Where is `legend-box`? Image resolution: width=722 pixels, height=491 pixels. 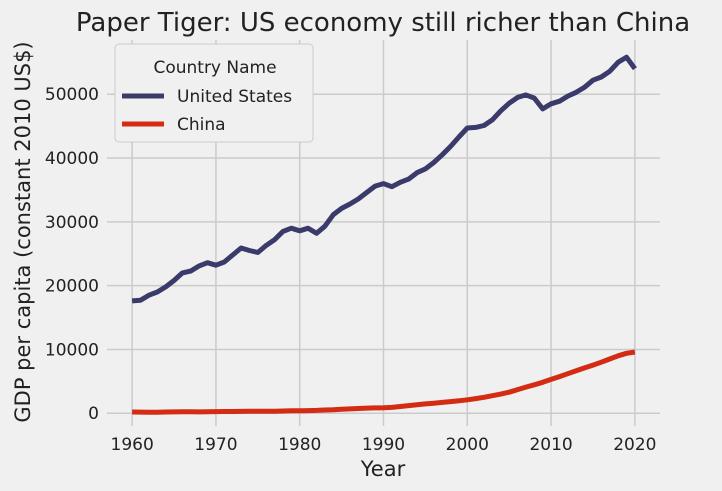
legend-box is located at coordinates (214, 93).